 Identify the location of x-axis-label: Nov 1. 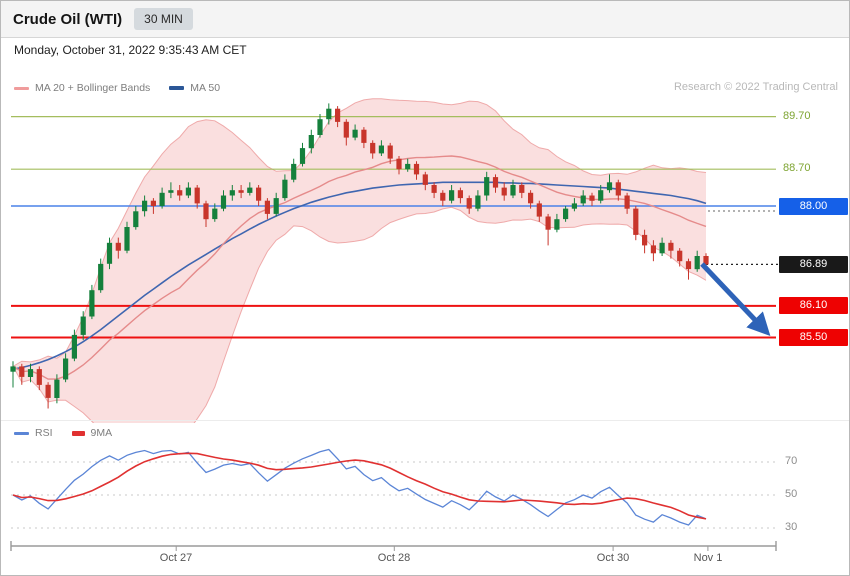
(708, 558).